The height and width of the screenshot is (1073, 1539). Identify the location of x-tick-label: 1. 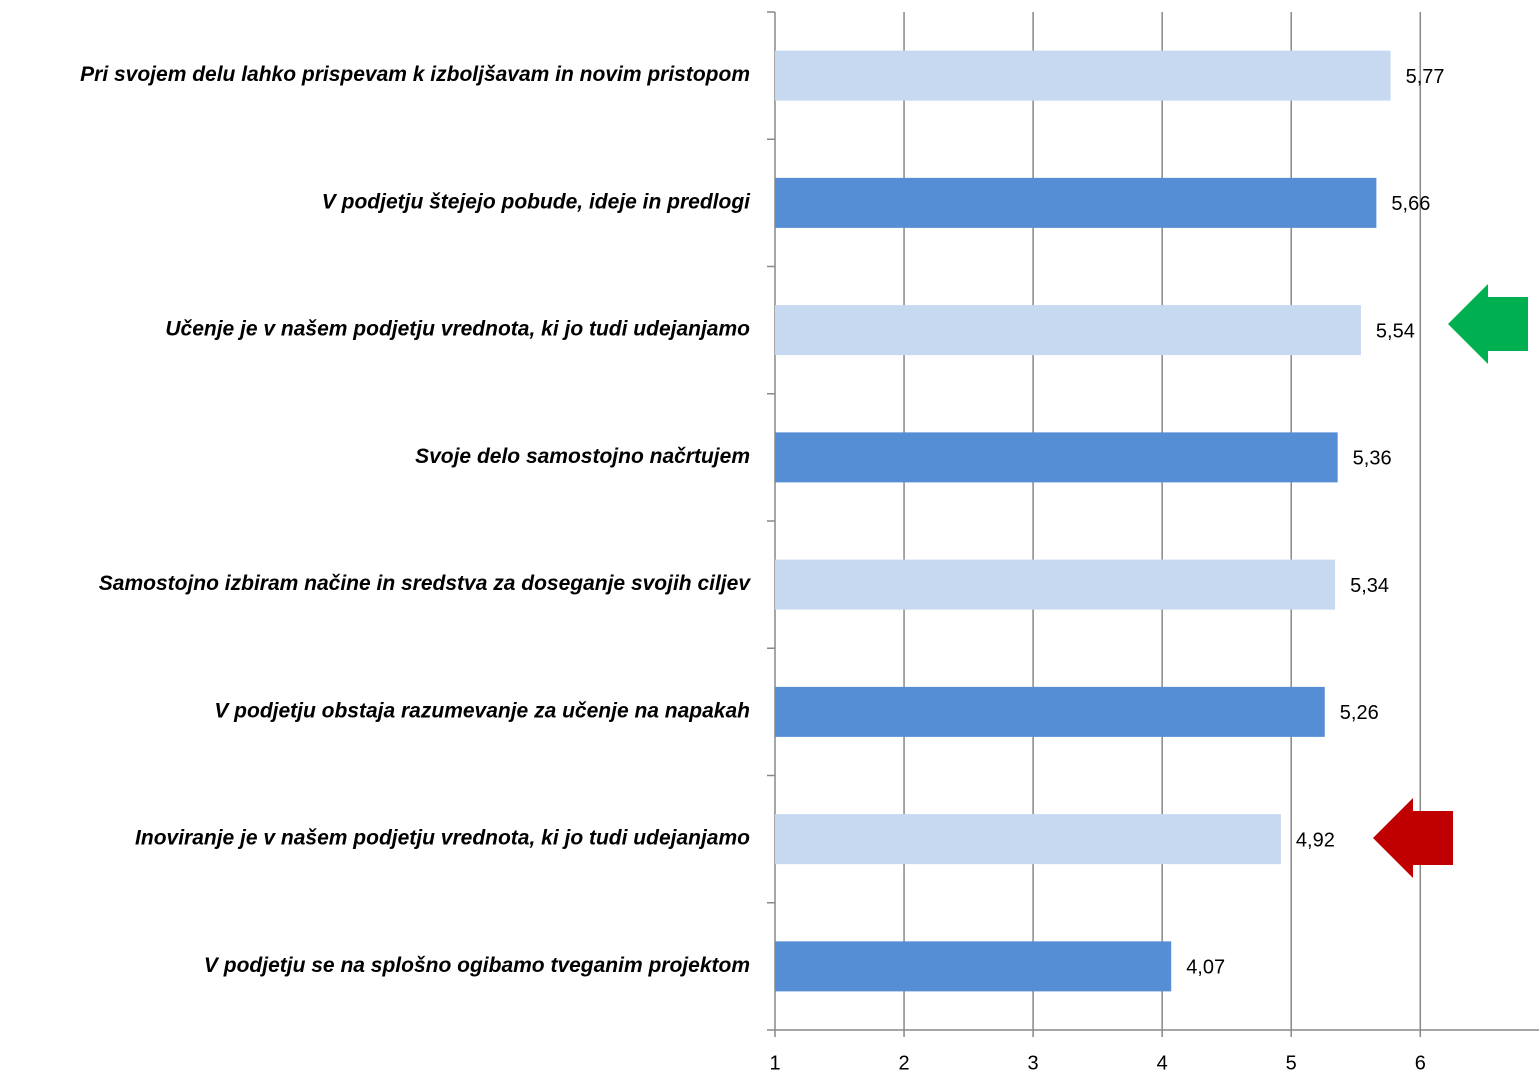
(774, 1062).